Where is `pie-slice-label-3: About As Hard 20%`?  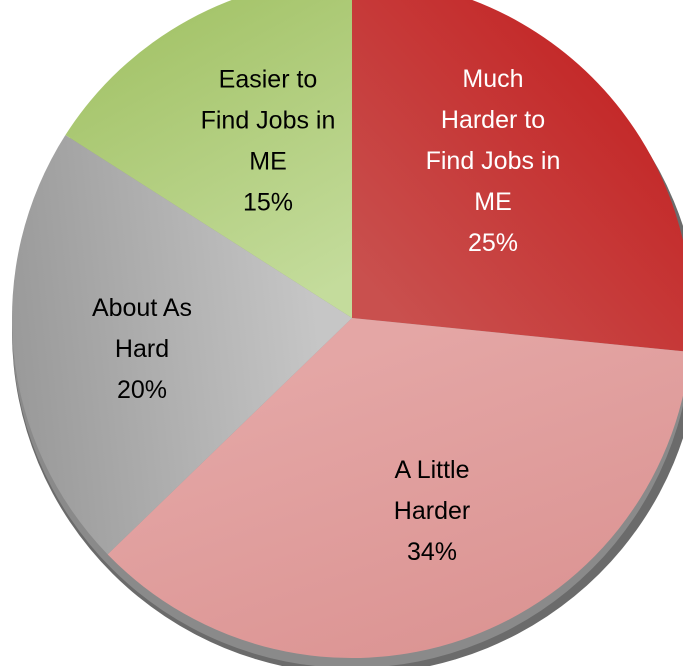
pie-slice-label-3: About As Hard 20% is located at coordinates (142, 349).